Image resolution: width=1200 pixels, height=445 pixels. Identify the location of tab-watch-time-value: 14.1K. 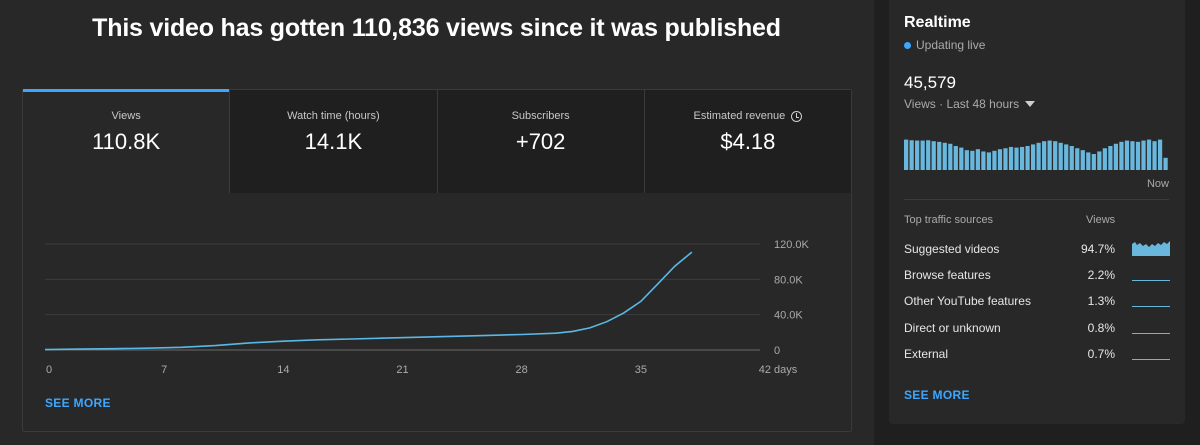
(333, 141).